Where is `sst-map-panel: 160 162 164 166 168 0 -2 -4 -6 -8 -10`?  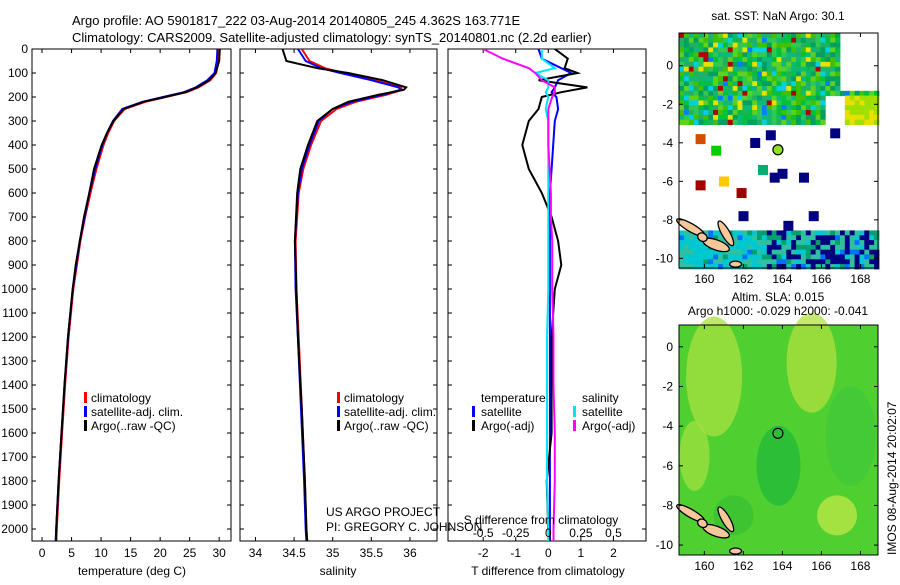 sst-map-panel: 160 162 164 166 168 0 -2 -4 -6 -8 -10 is located at coordinates (768, 159).